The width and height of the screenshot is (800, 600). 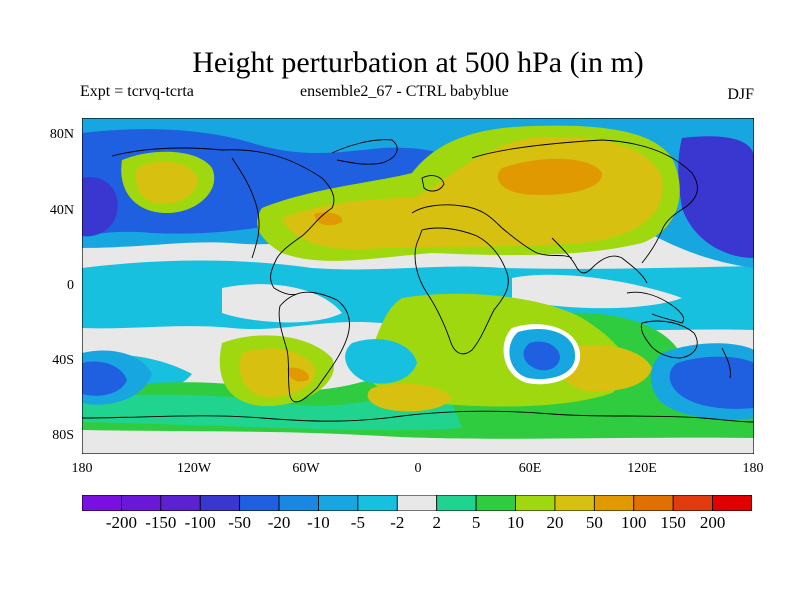 I want to click on region-west-pacific-low, so click(x=716, y=197).